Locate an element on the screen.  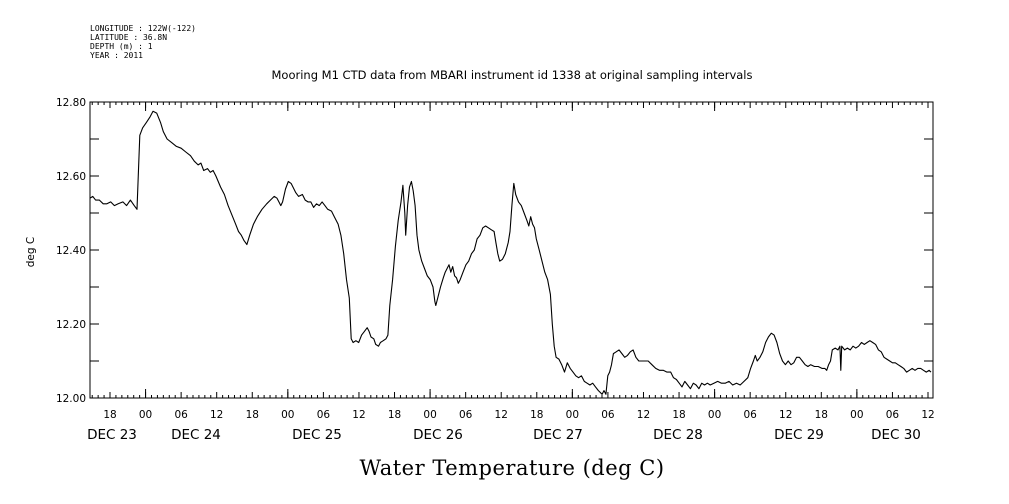
y-tick-label: 12.40 is located at coordinates (71, 251).